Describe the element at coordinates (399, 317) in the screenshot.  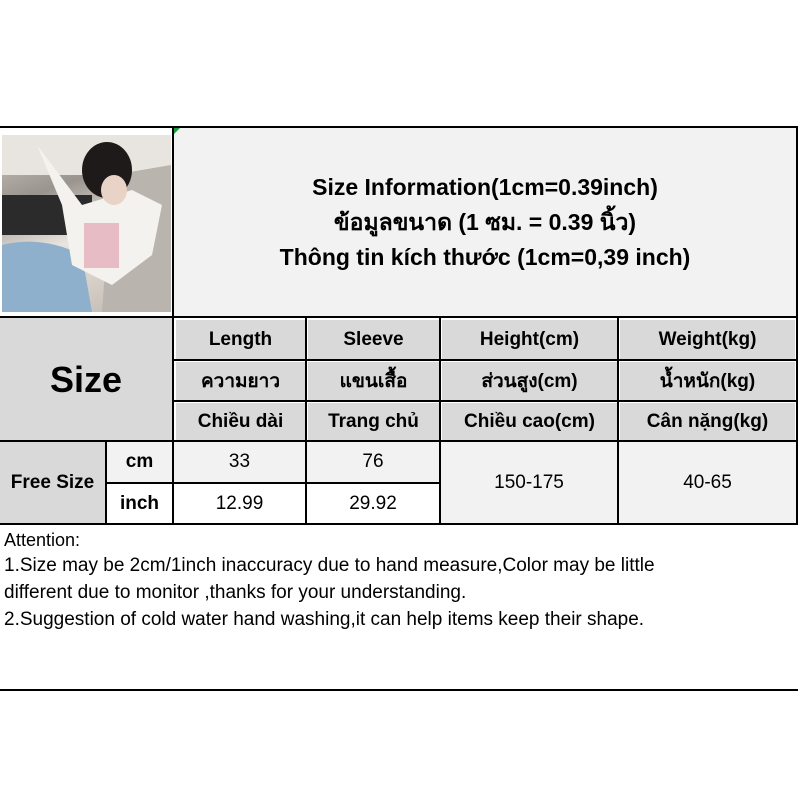
I see `row-divider` at that location.